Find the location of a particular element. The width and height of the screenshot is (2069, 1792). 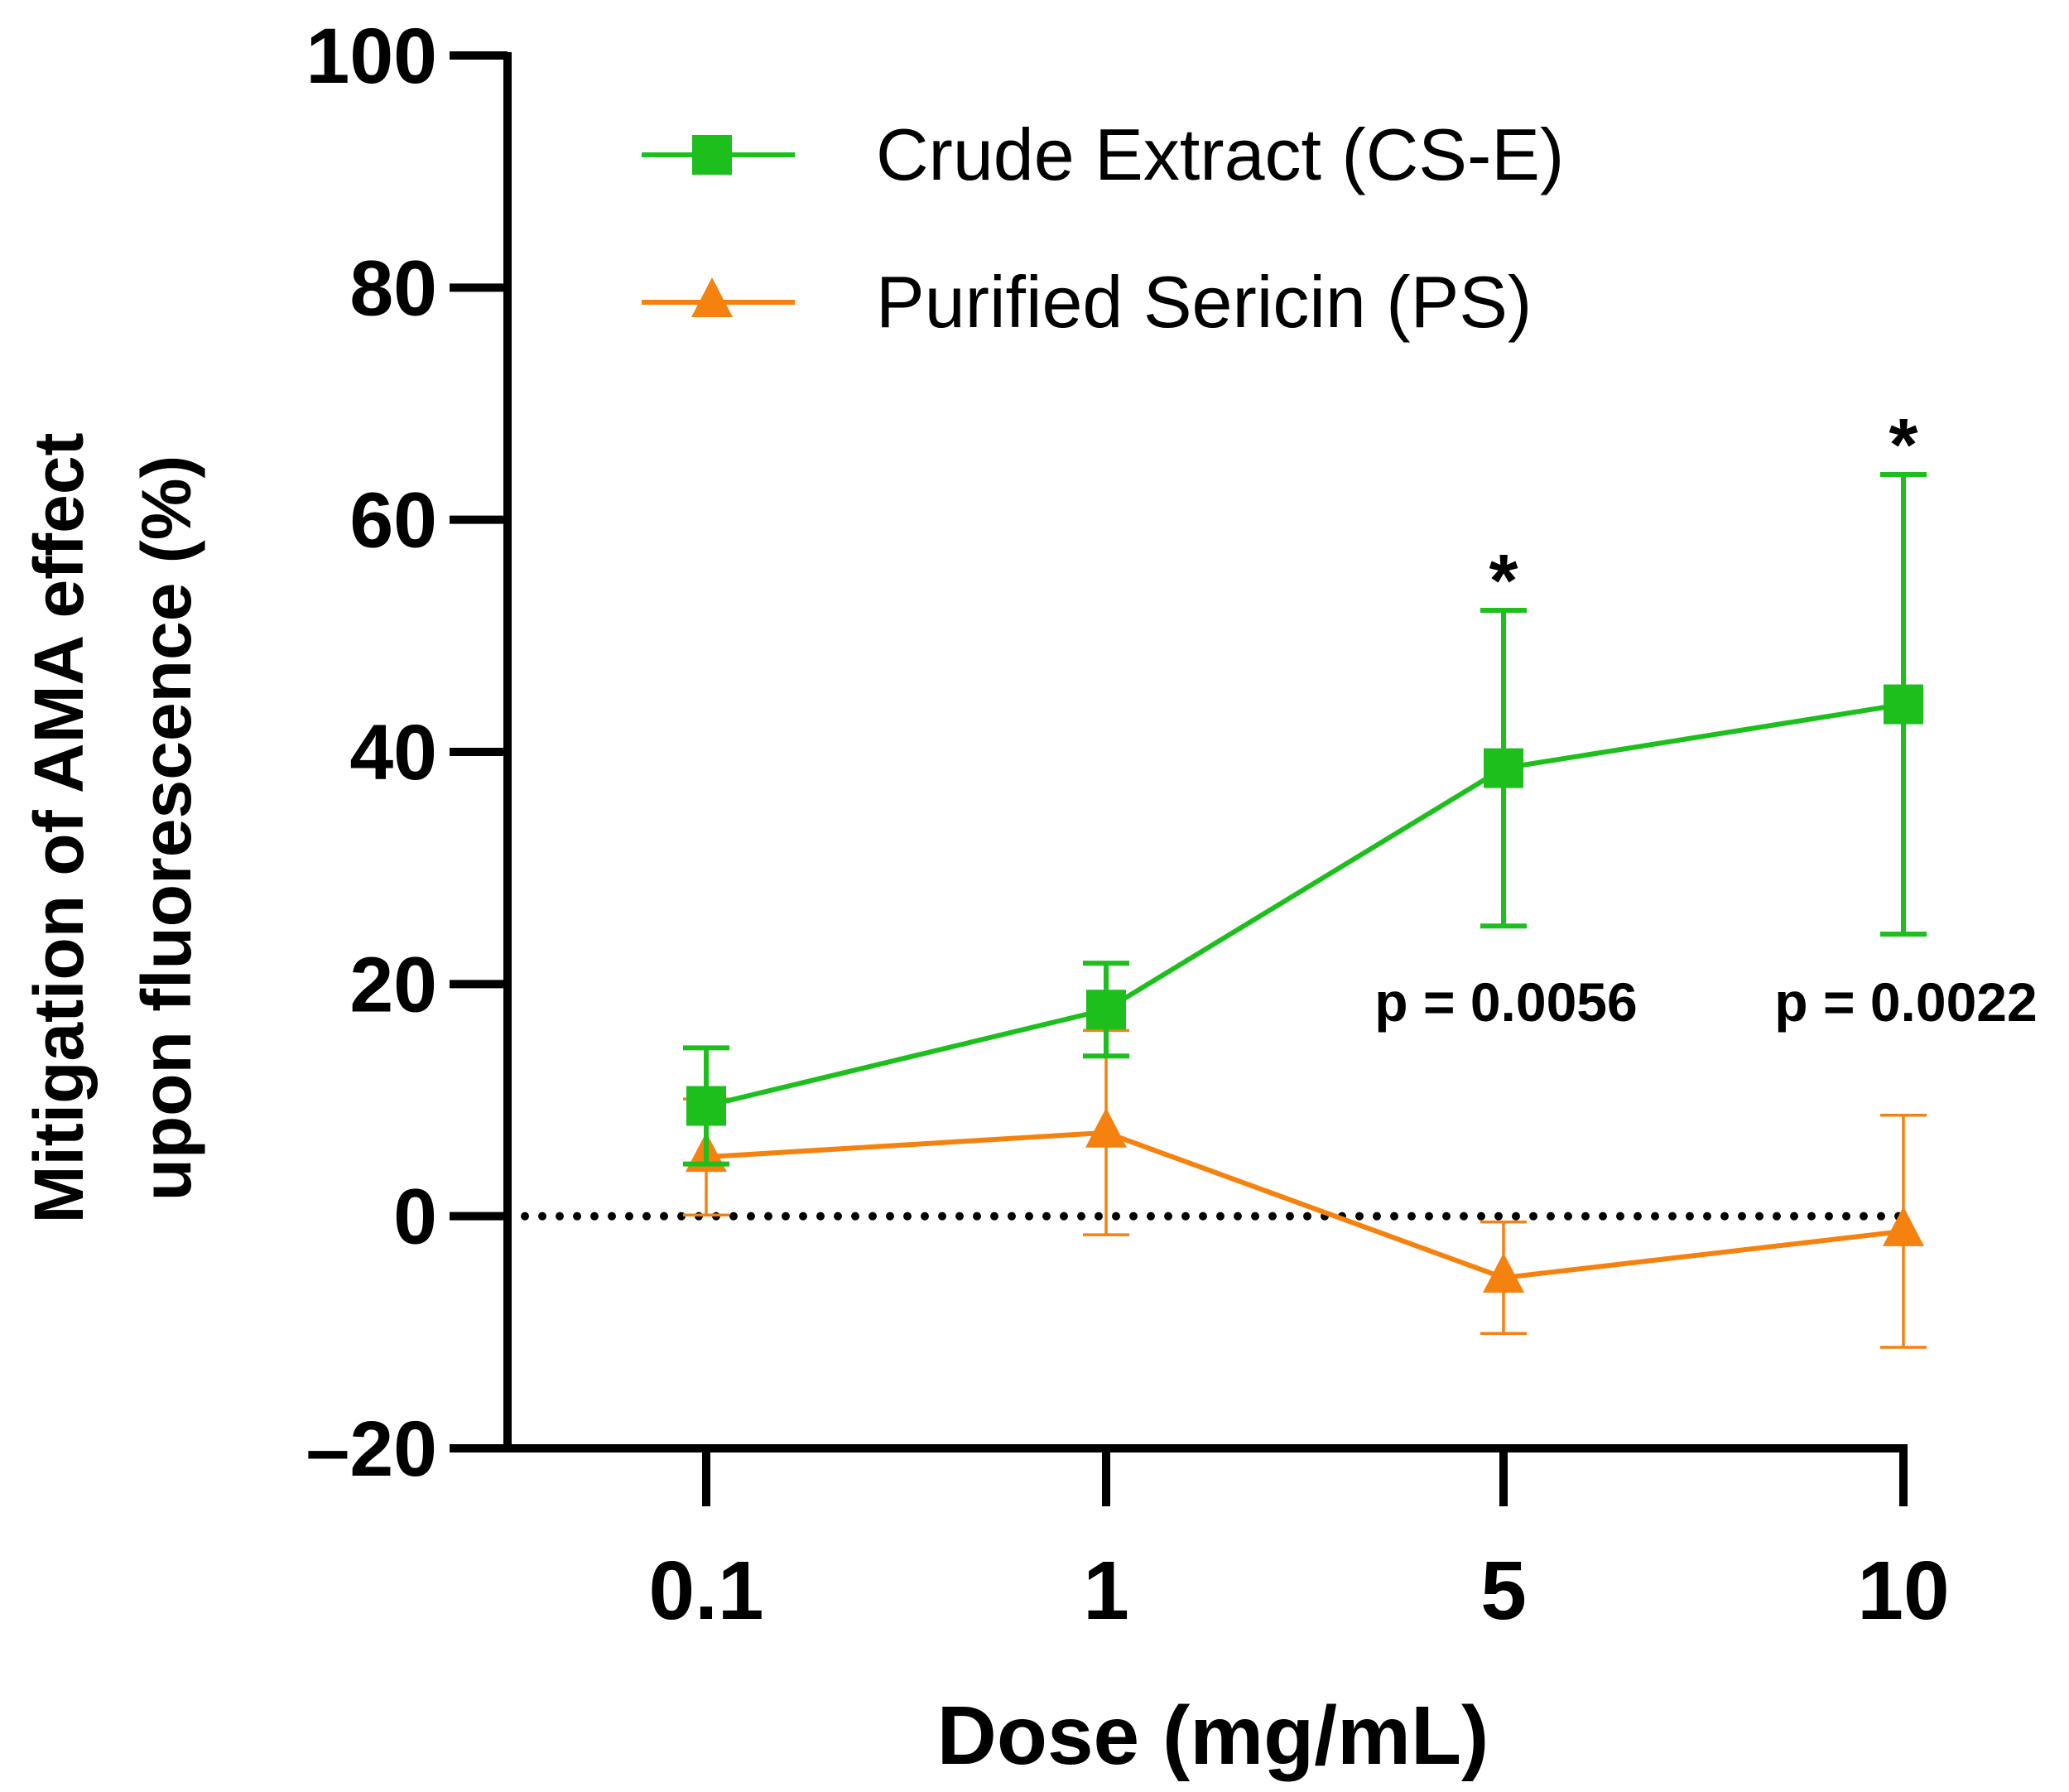

x-axis-label: Dose (mg/mL) is located at coordinates (1213, 1736).